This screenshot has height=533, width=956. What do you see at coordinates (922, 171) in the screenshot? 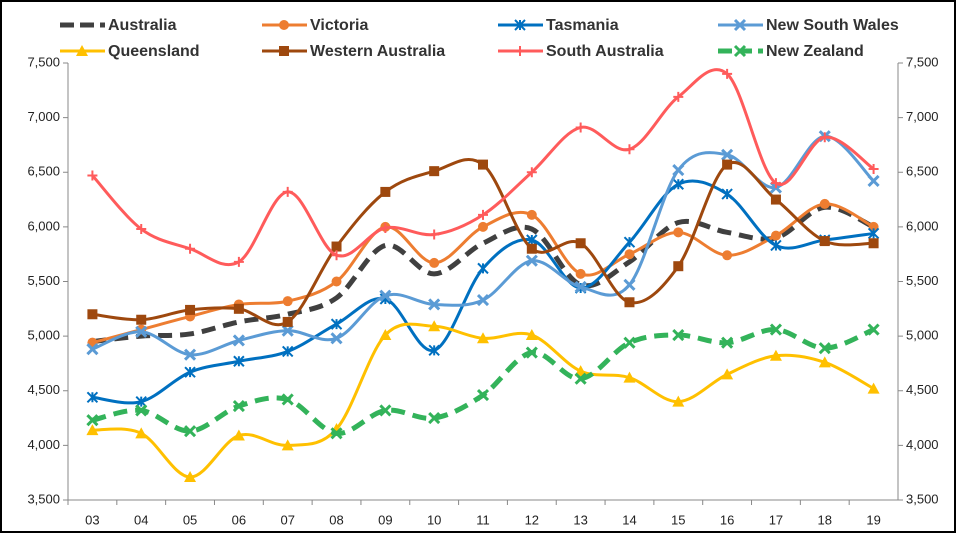
I see `y2-tick-label: 6,500` at bounding box center [922, 171].